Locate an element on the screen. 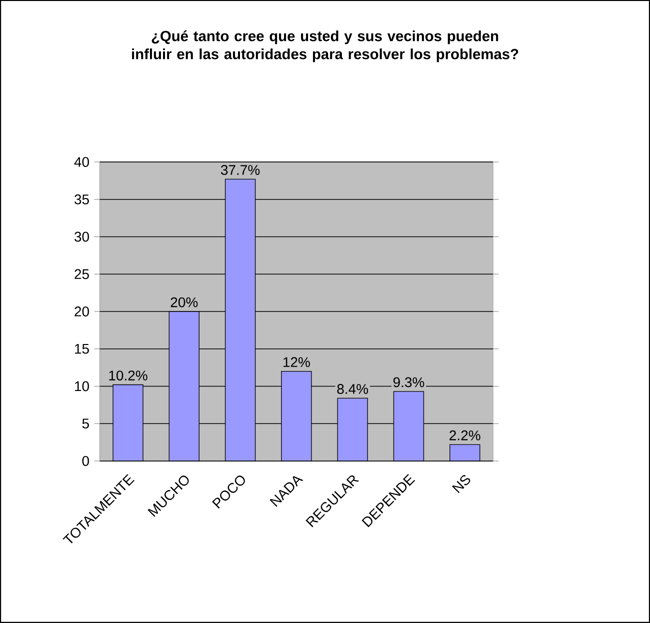 This screenshot has width=650, height=623. y-tick-label: 15 is located at coordinates (82, 349).